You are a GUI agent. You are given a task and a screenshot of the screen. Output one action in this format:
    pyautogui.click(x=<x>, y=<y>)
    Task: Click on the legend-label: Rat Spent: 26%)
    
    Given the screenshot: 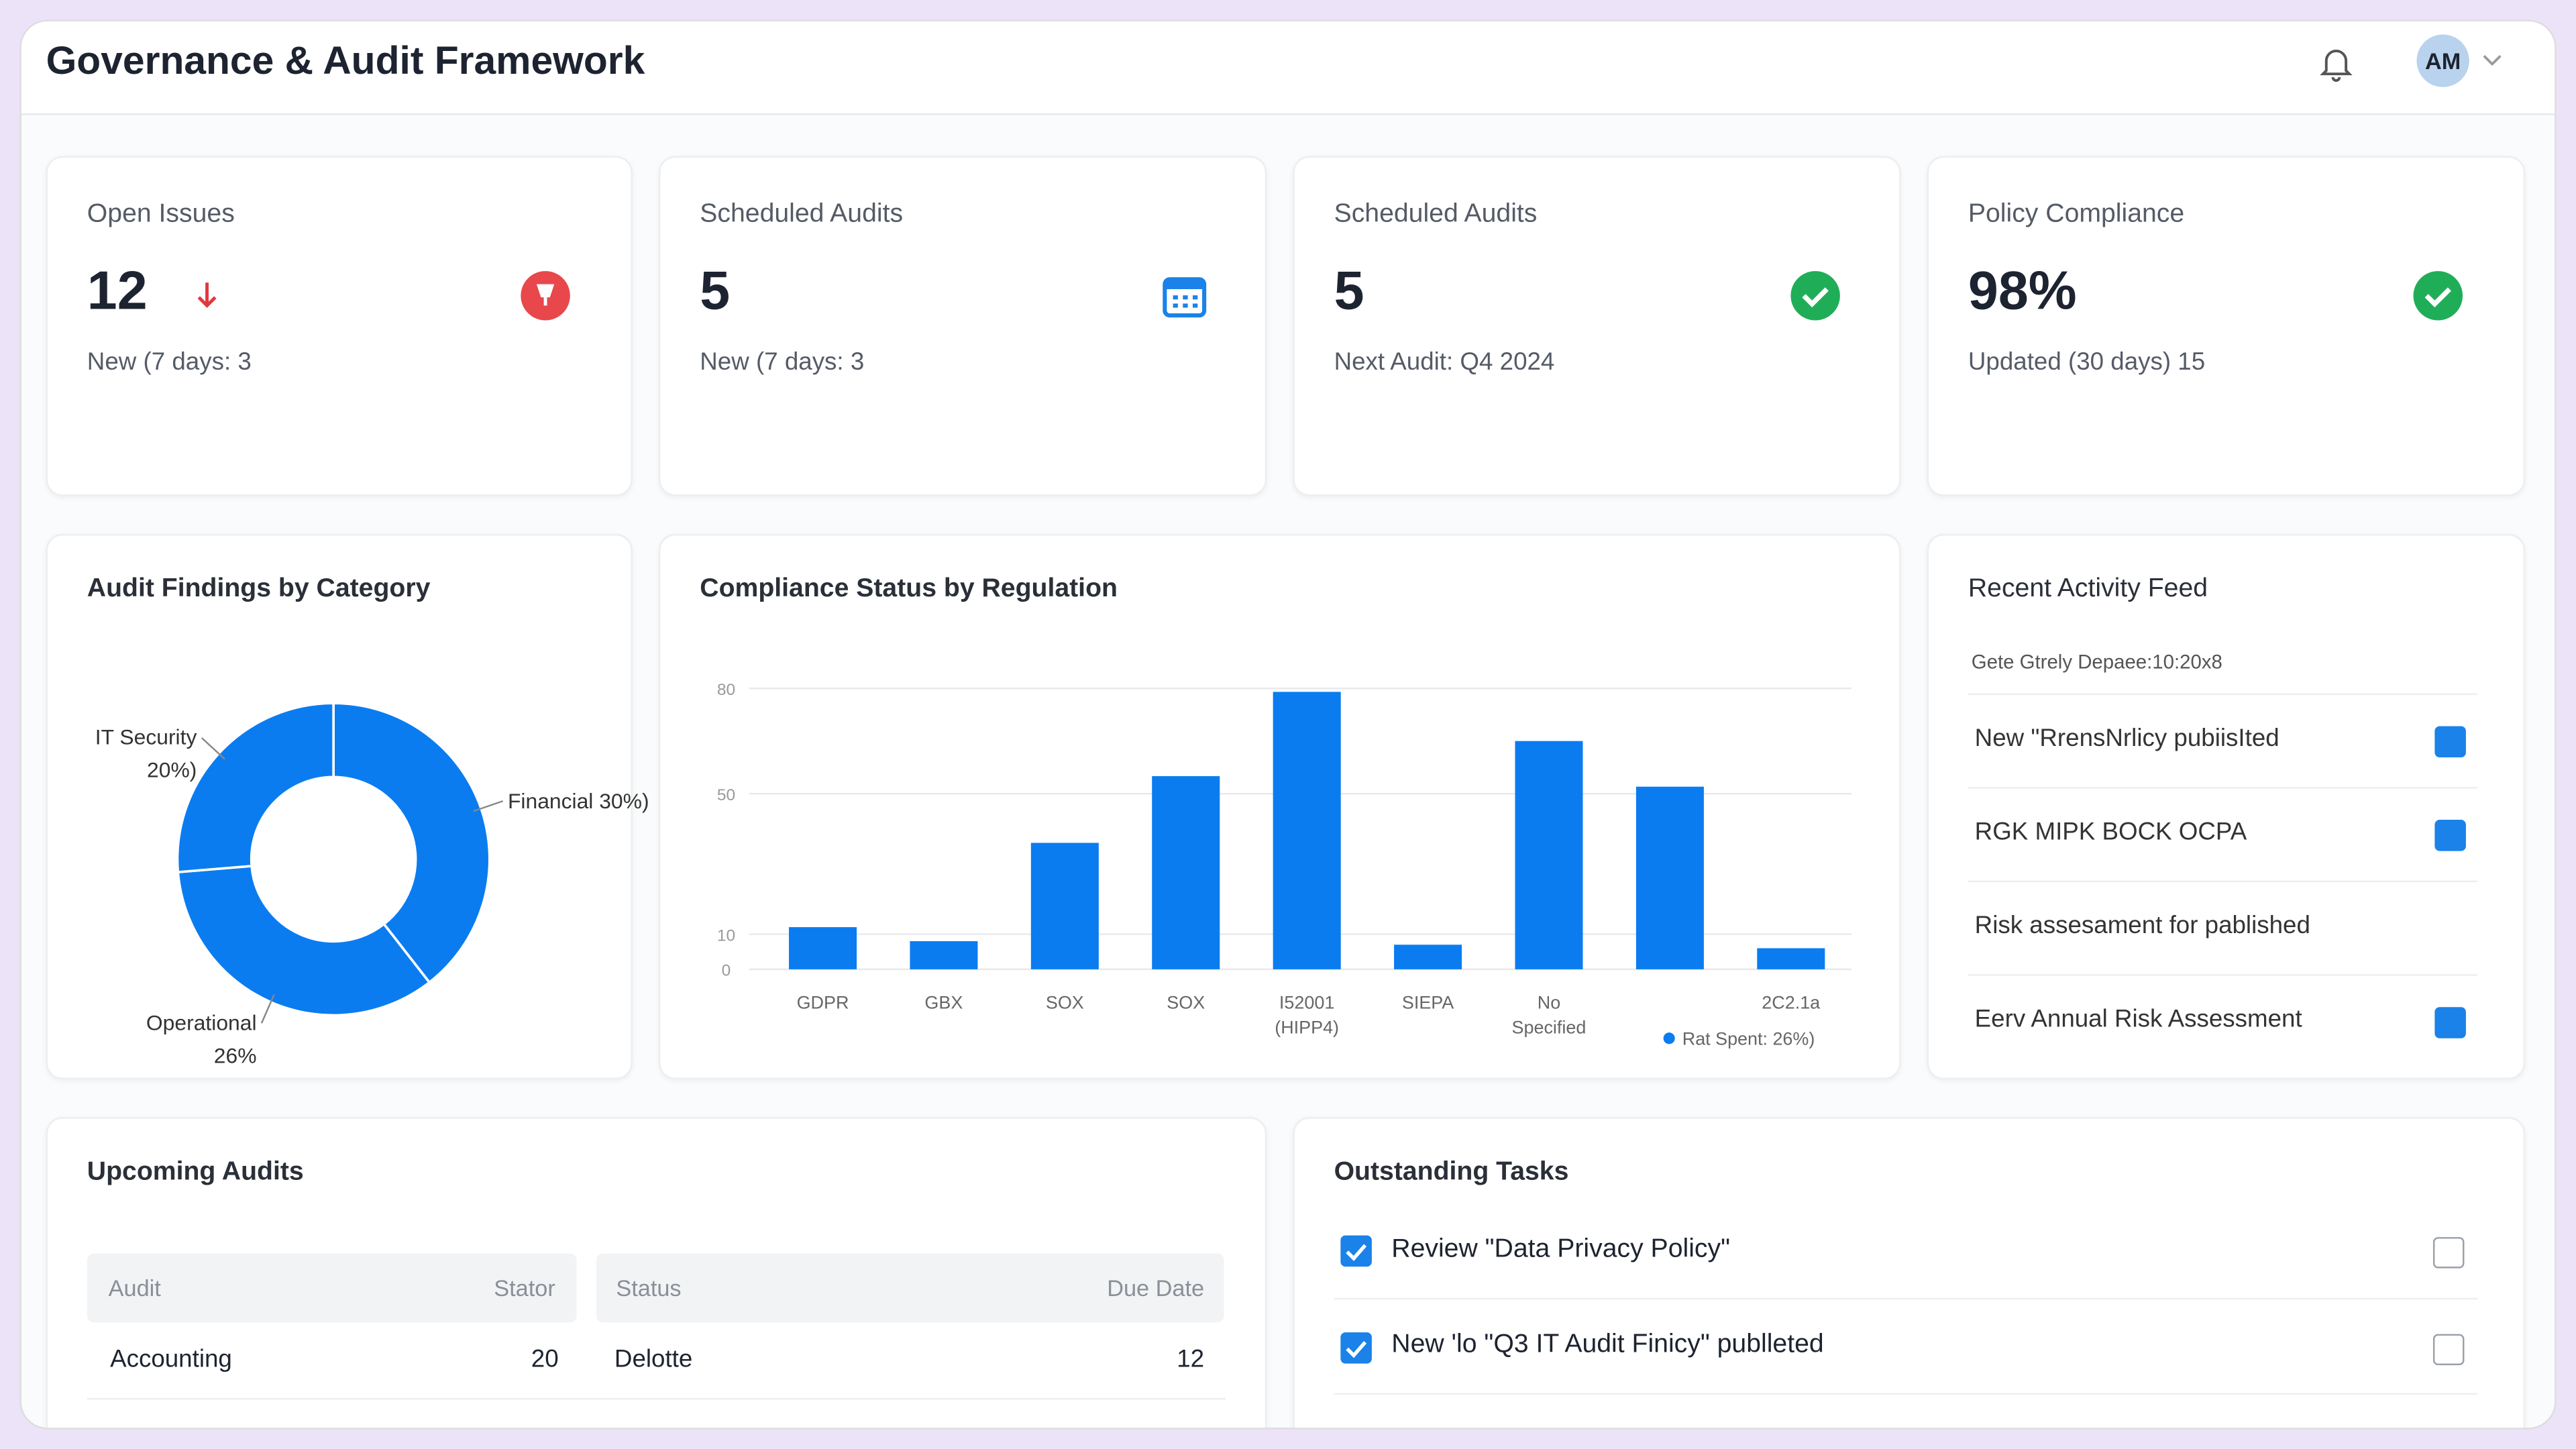 What is the action you would take?
    pyautogui.click(x=1748, y=1039)
    